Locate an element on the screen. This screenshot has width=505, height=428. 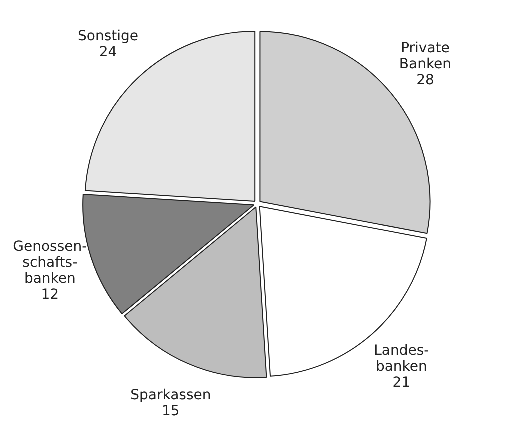
slice-label: Sonstige is located at coordinates (108, 36).